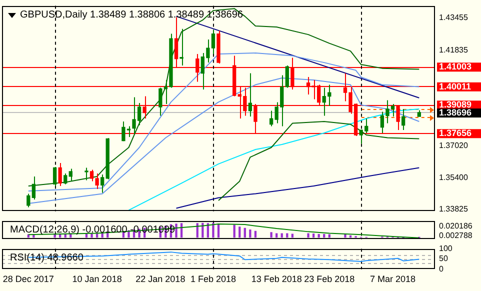  I want to click on ref-line-label: 1.37656, so click(455, 133).